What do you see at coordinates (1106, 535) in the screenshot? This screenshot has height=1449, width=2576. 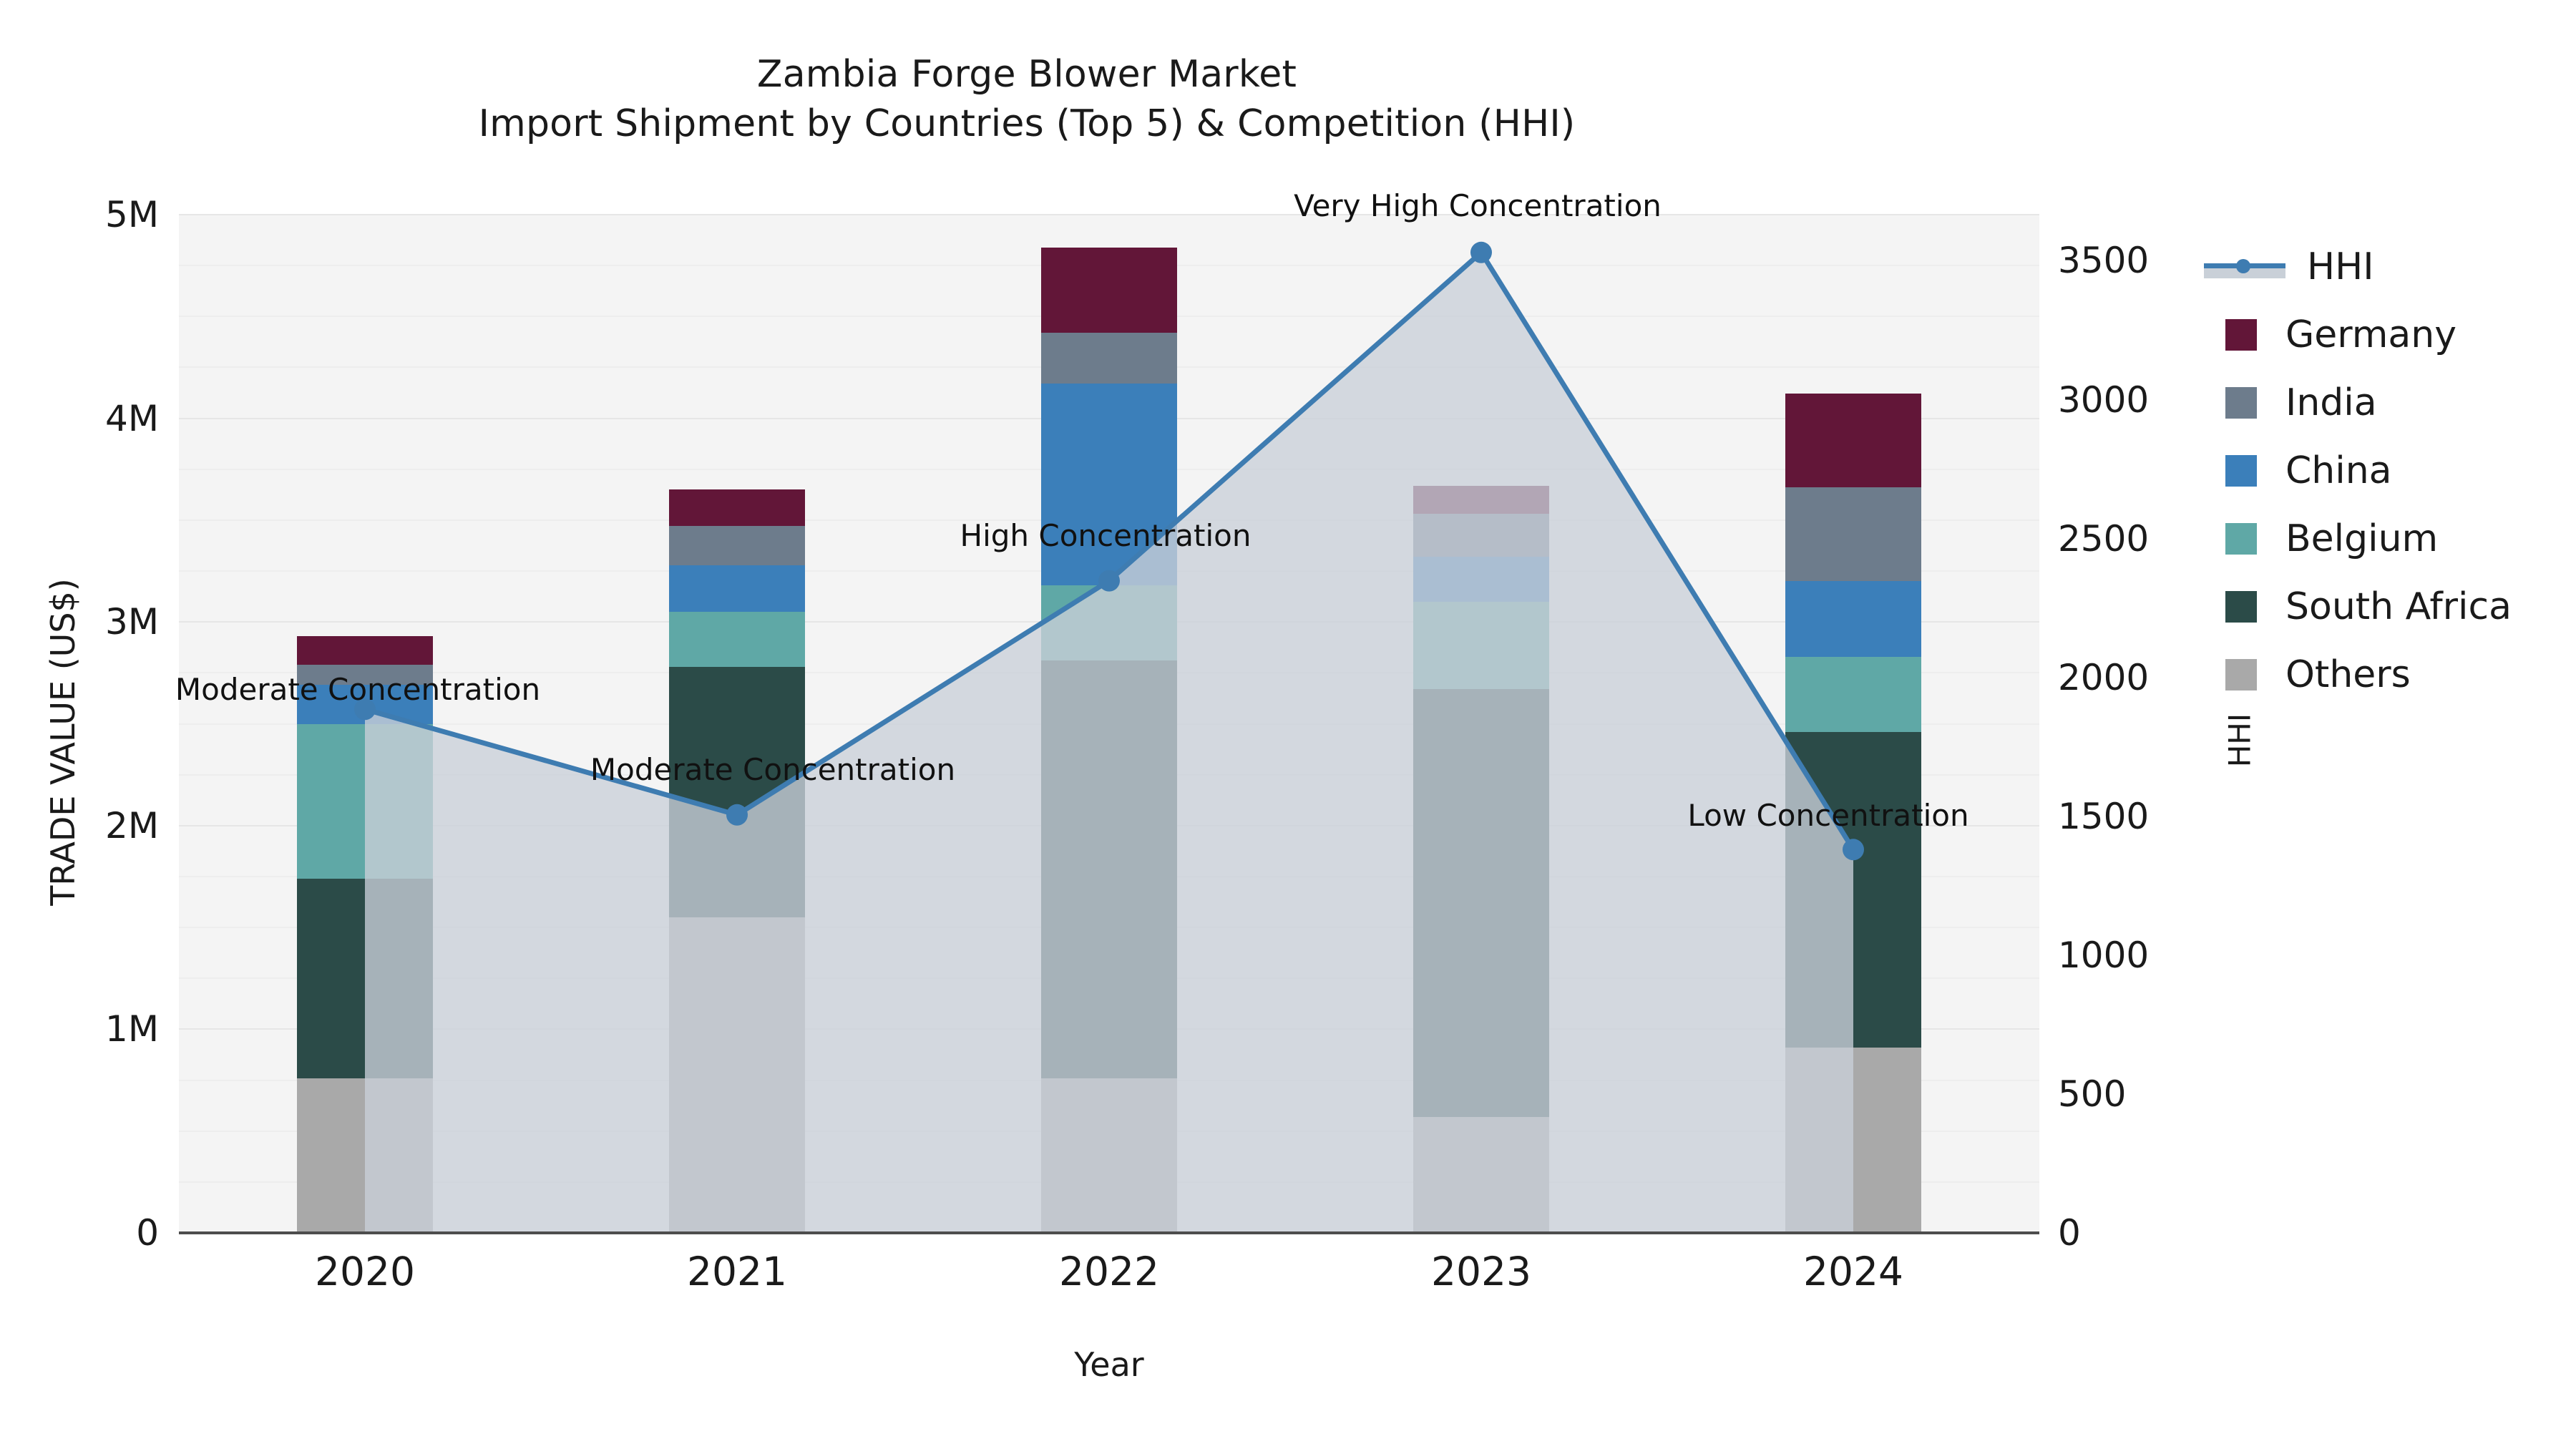 I see `annotation-2022: High Concentration` at bounding box center [1106, 535].